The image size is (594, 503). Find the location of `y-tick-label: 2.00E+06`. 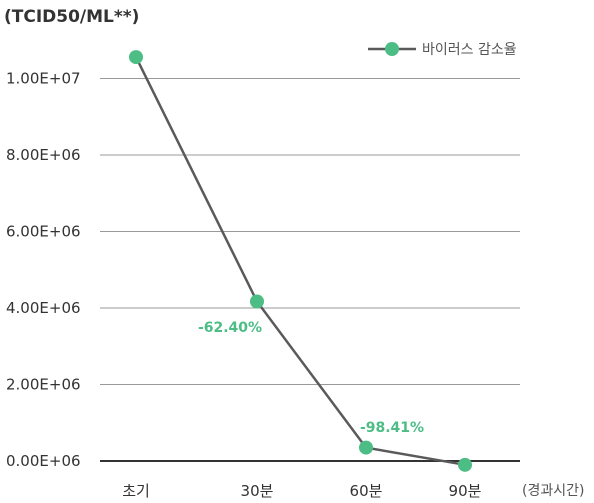

y-tick-label: 2.00E+06 is located at coordinates (43, 385).